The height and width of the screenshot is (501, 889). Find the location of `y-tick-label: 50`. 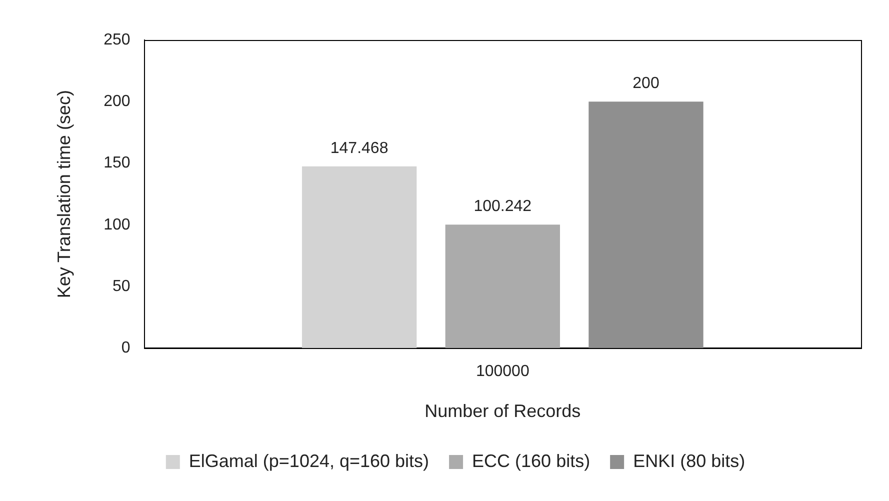

y-tick-label: 50 is located at coordinates (121, 286).